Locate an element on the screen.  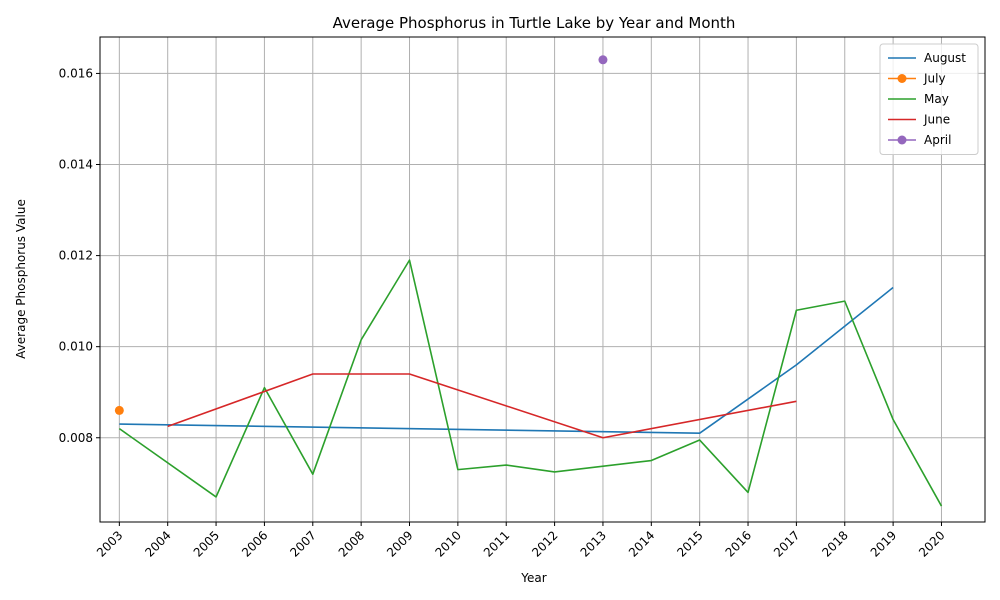
legend-label: April is located at coordinates (937, 140).